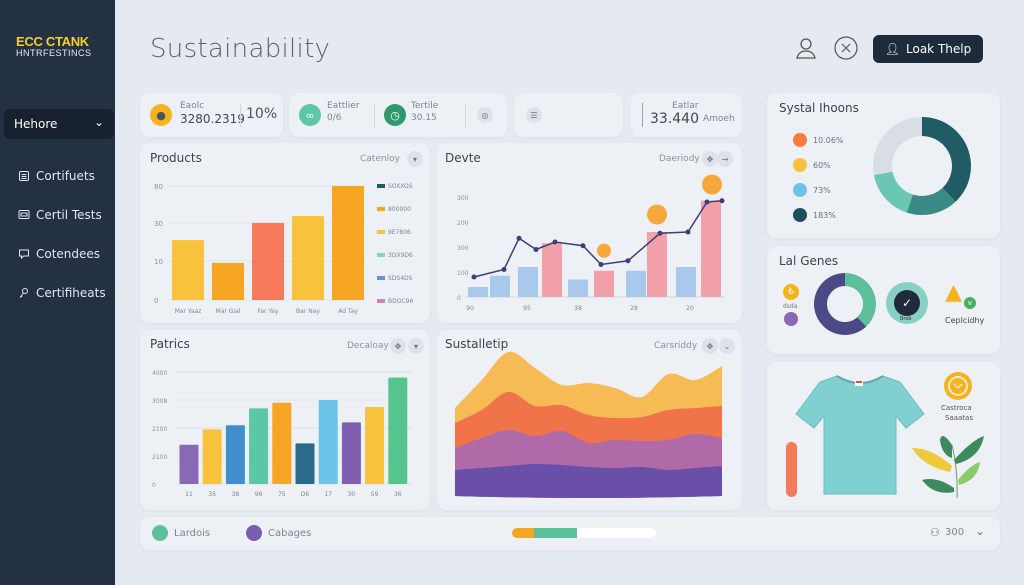 Image resolution: width=1024 pixels, height=585 pixels. I want to click on sidebar-item-certifiheats: Certifiheats, so click(62, 293).